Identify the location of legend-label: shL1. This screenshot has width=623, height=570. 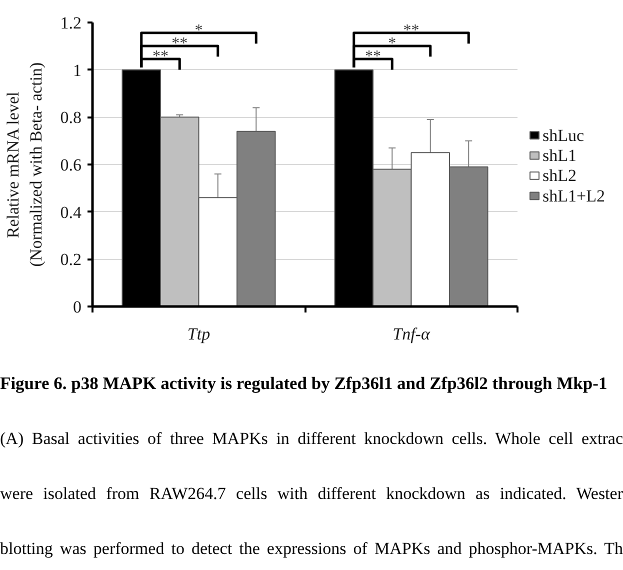
(559, 156).